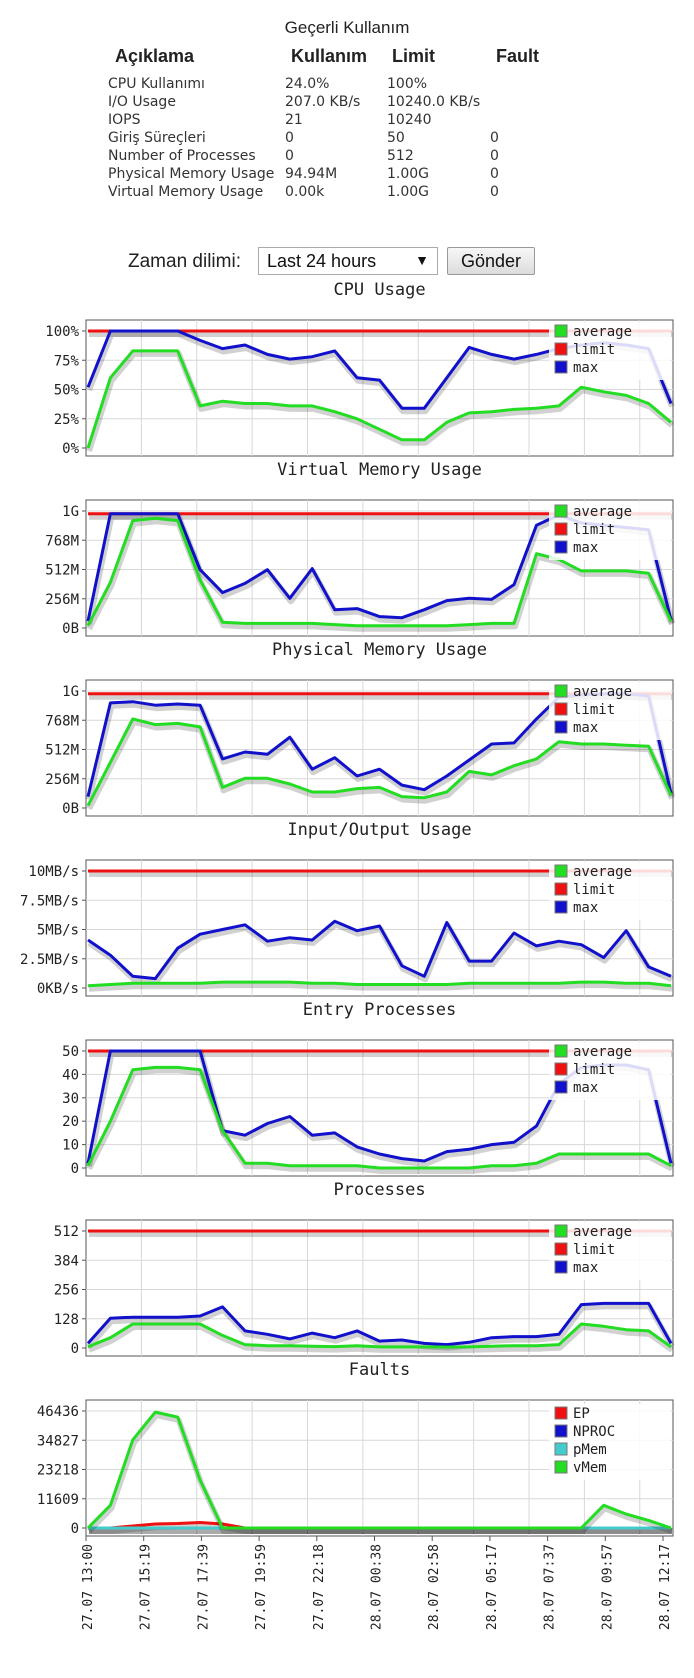 This screenshot has height=1678, width=694. I want to click on y-tick-label: 1G, so click(70, 692).